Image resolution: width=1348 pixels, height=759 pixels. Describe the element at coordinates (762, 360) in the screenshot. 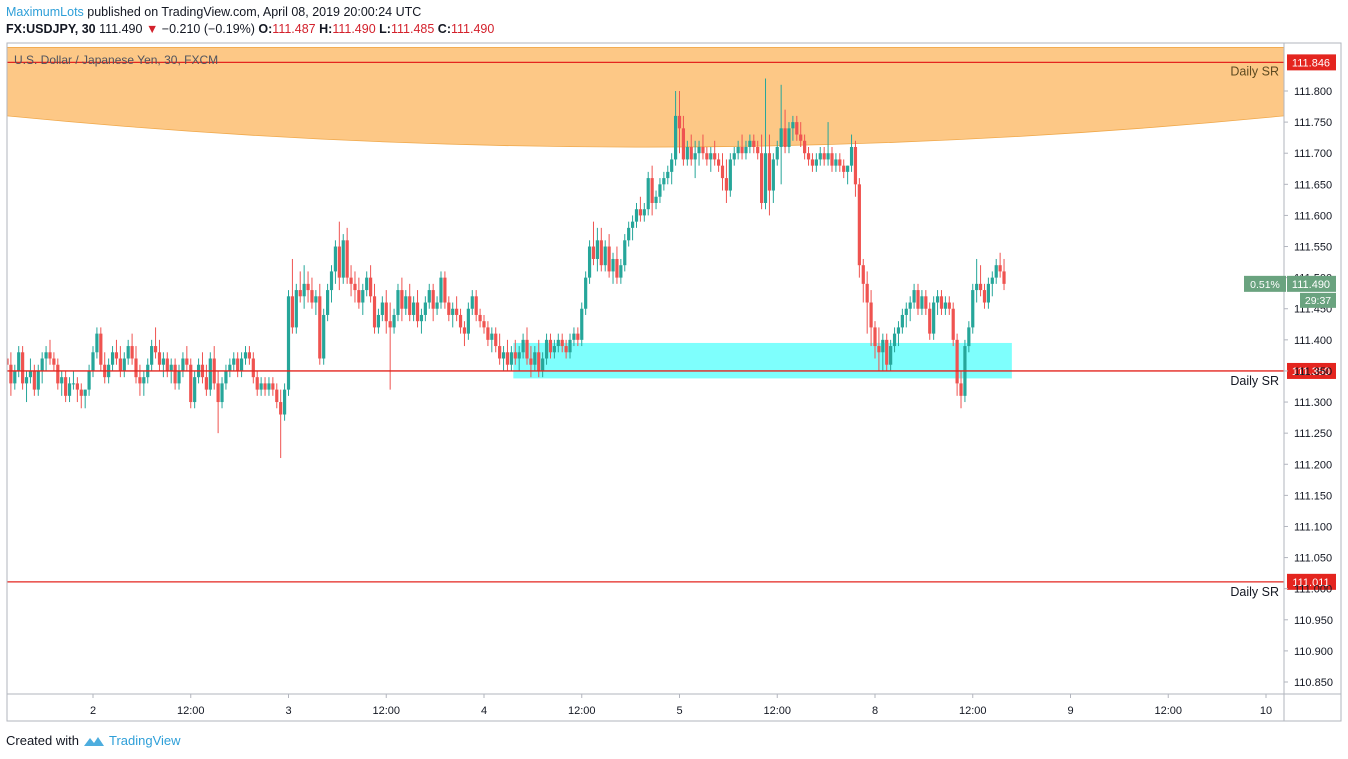

I see `demand-zone` at that location.